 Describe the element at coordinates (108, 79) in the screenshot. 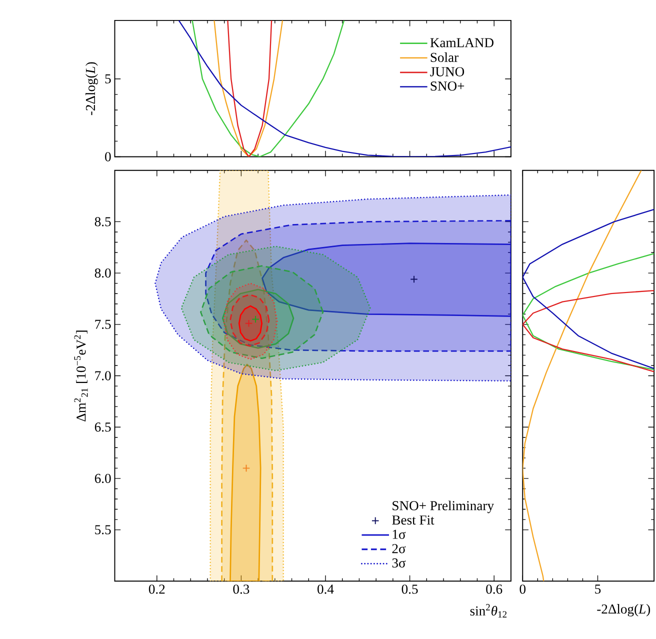

I see `y-tick-label: 5` at that location.